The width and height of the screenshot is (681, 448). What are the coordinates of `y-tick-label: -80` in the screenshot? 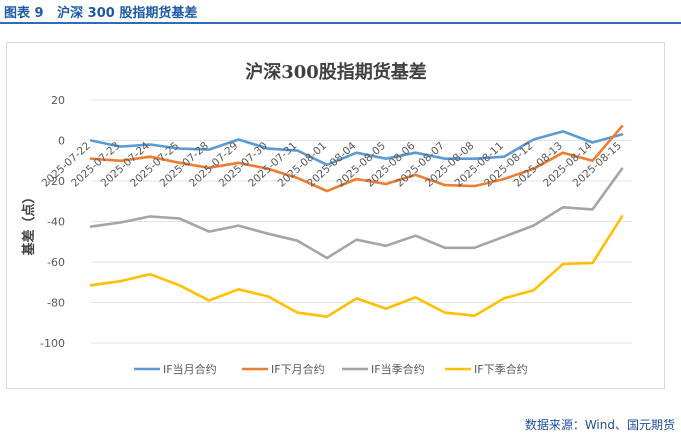 It's located at (56, 303).